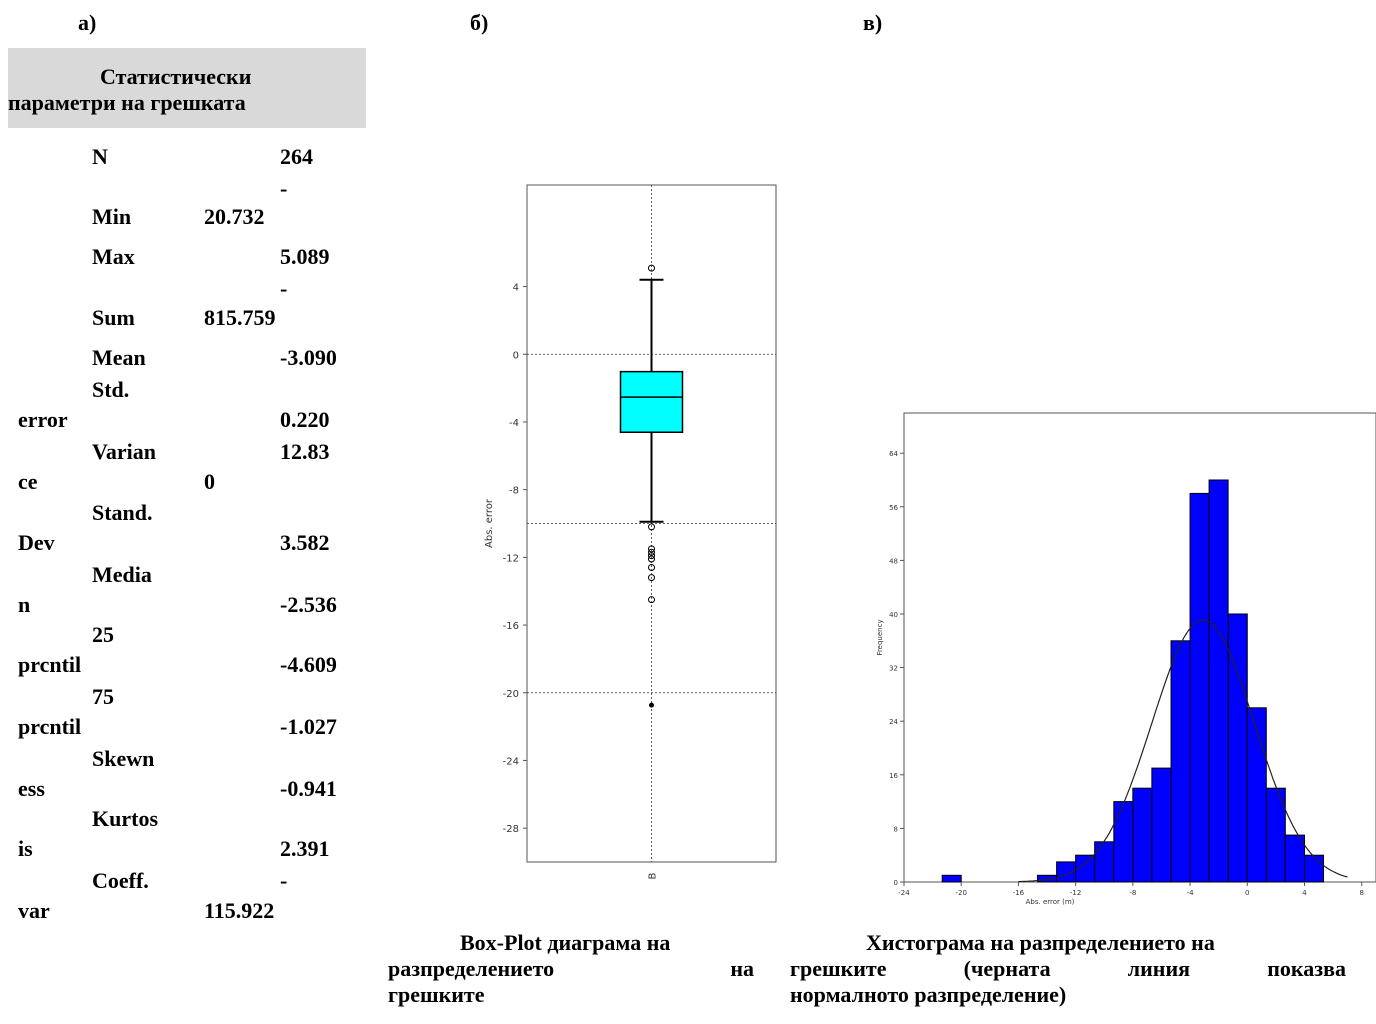 The image size is (1376, 1024). What do you see at coordinates (308, 788) in the screenshot?
I see `stats-cell: -0.941` at bounding box center [308, 788].